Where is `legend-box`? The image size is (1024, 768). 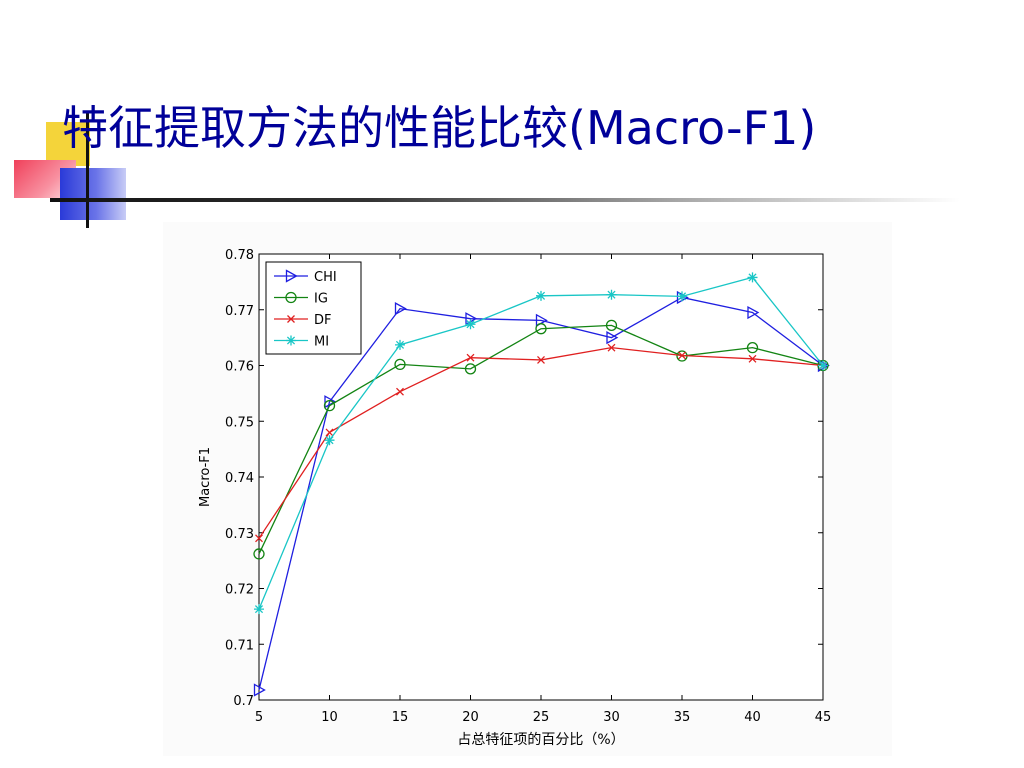 legend-box is located at coordinates (313, 308).